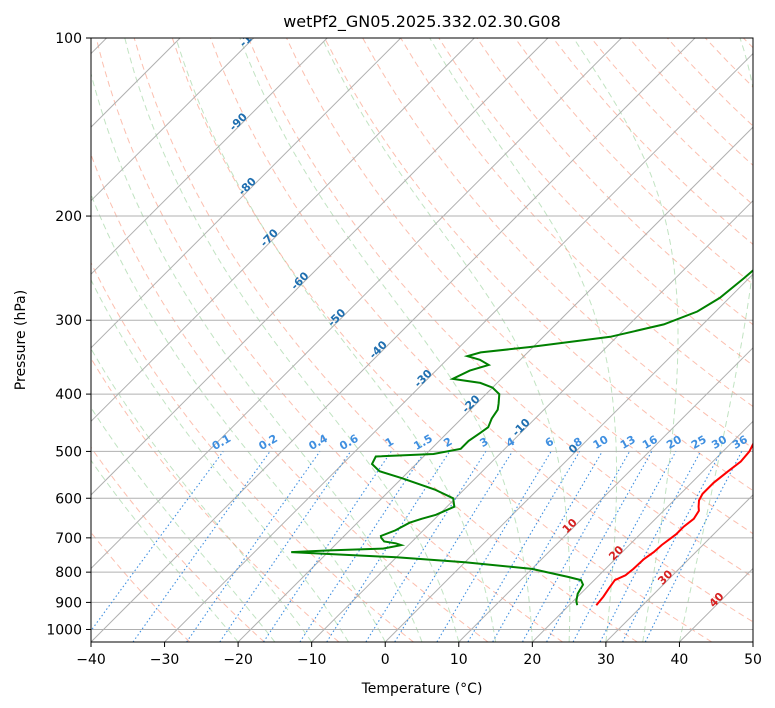 The width and height of the screenshot is (775, 708). I want to click on y-tick-label: 300, so click(68, 321).